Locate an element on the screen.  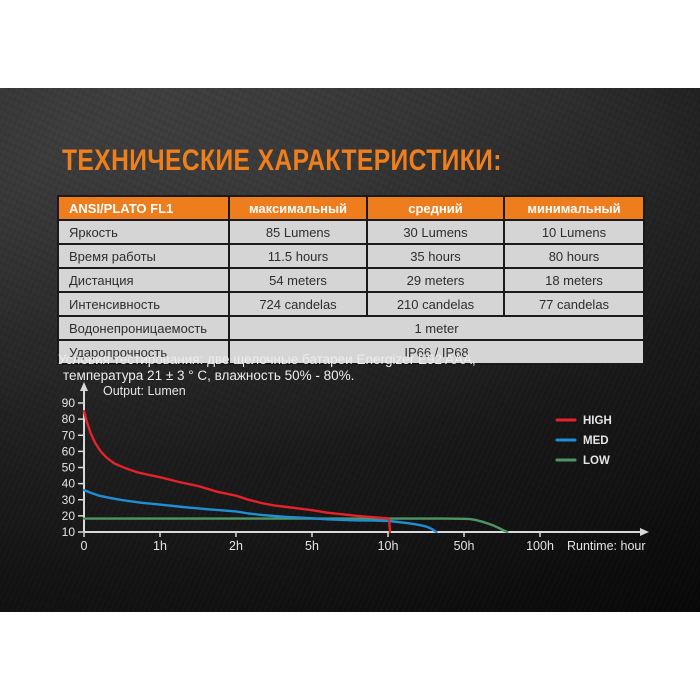
y-tick-label: 70 is located at coordinates (69, 435).